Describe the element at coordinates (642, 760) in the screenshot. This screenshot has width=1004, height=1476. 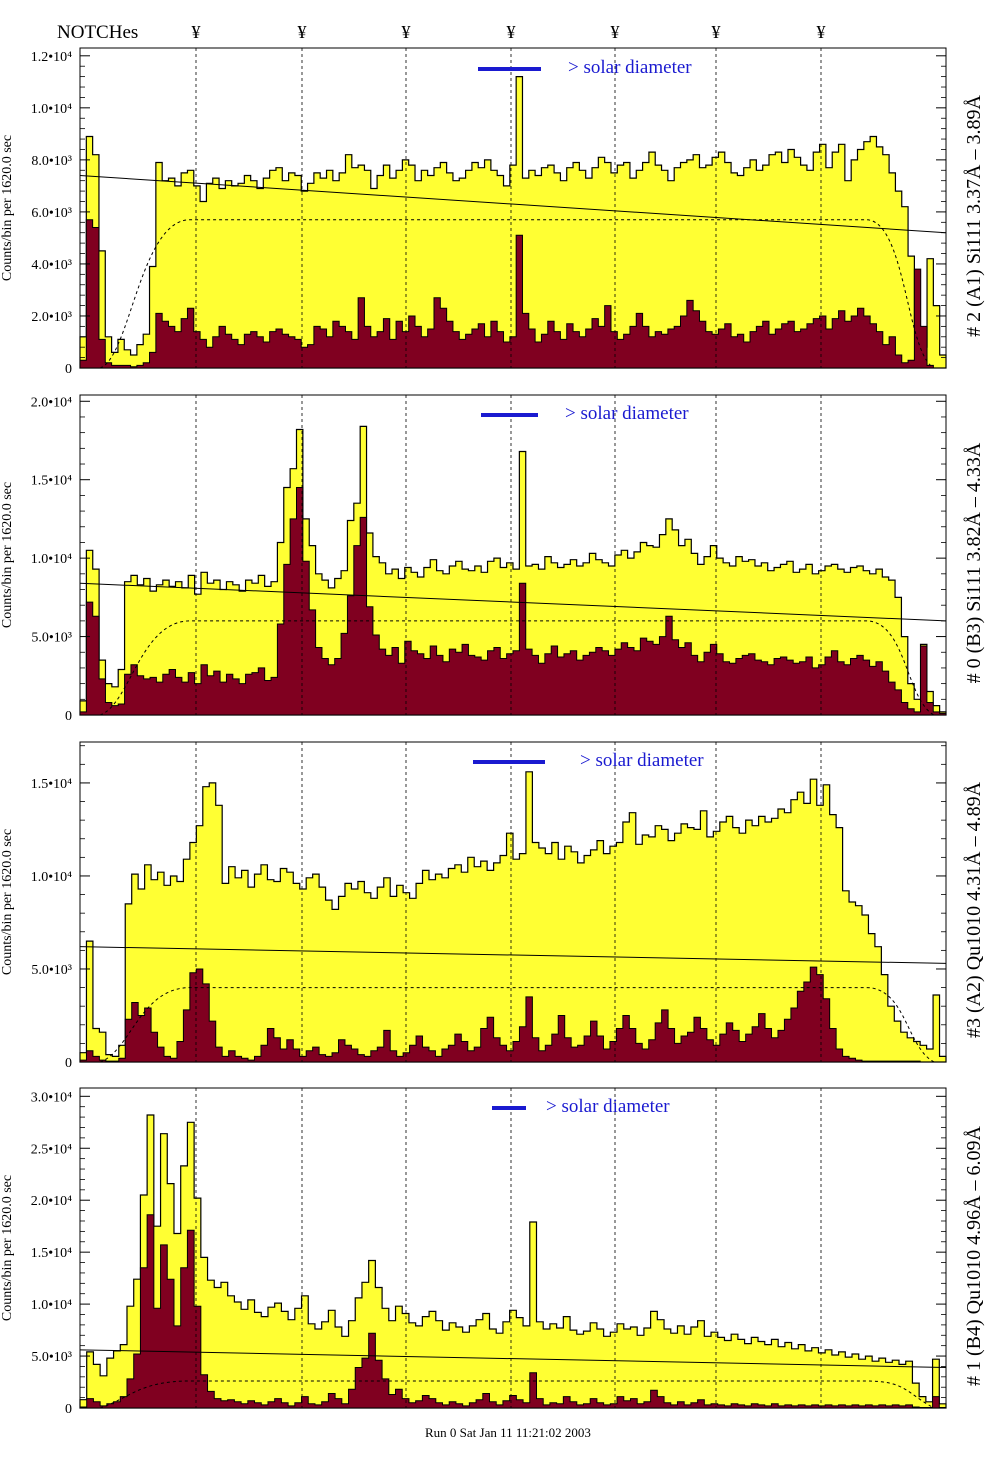
I see `solar-diameter-label-A2: > solar diameter` at that location.